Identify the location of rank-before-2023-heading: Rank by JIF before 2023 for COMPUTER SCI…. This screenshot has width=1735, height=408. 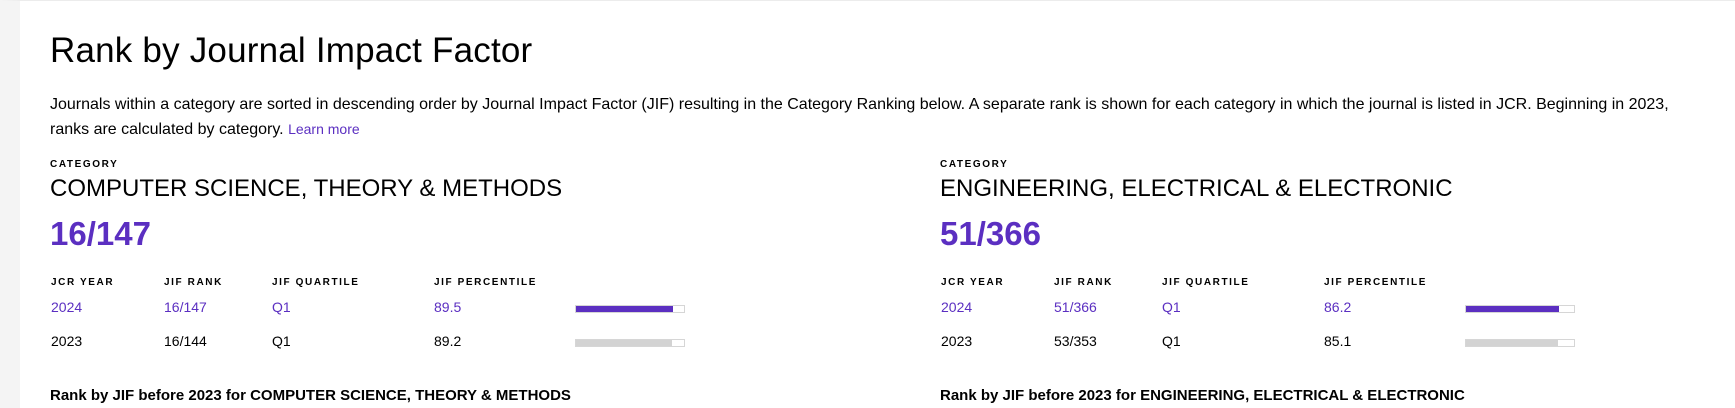
(310, 395).